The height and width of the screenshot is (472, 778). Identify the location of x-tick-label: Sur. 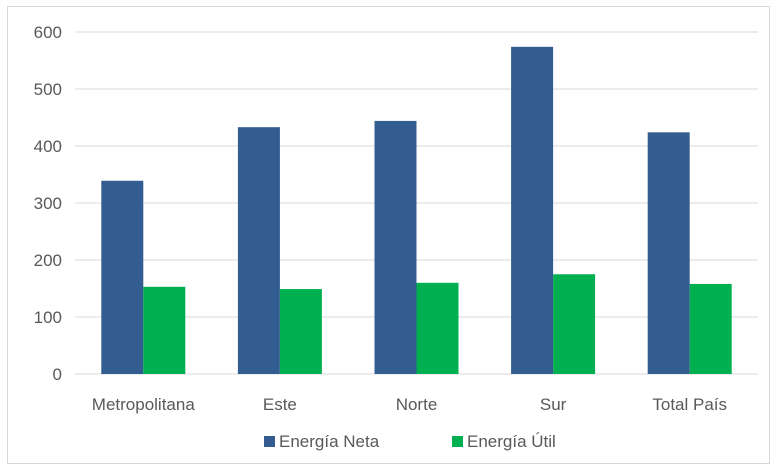
(553, 404).